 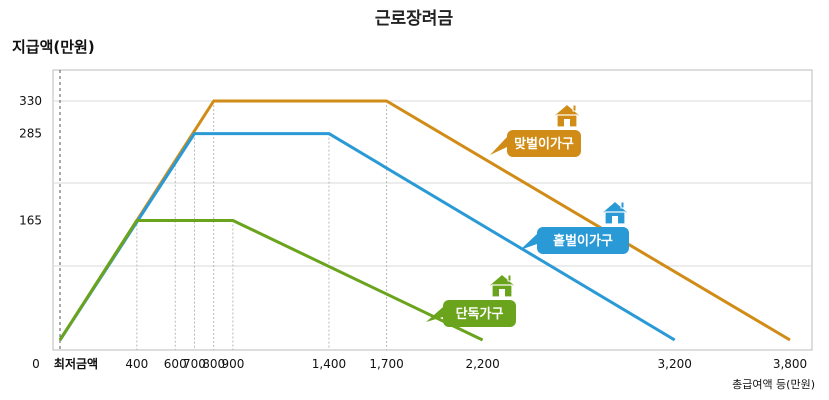 What do you see at coordinates (213, 364) in the screenshot?
I see `x-tick-label: 800` at bounding box center [213, 364].